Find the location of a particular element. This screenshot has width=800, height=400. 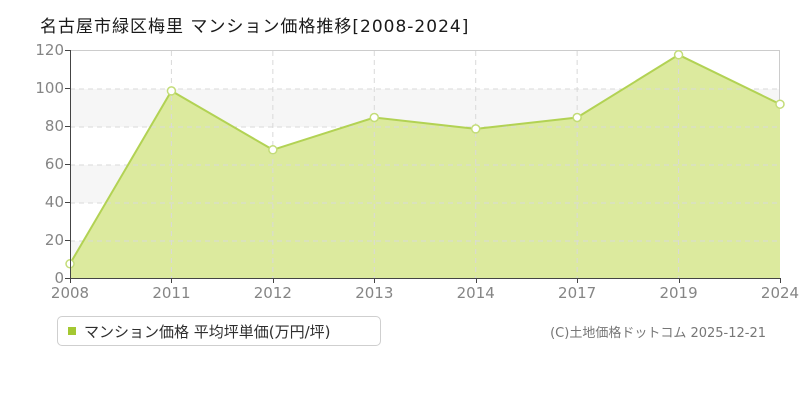

copyright-text: (C)土地価格ドットコム 2025-12-21 is located at coordinates (658, 333).